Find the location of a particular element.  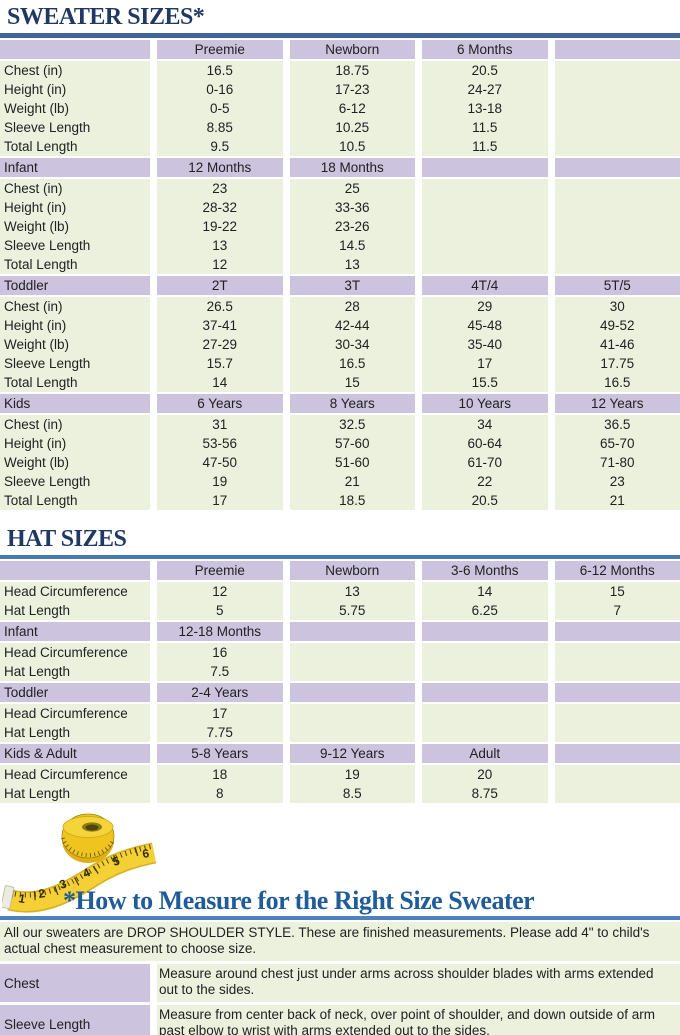

sweater-sizes-title: SWEATER SIZES* is located at coordinates (106, 17).